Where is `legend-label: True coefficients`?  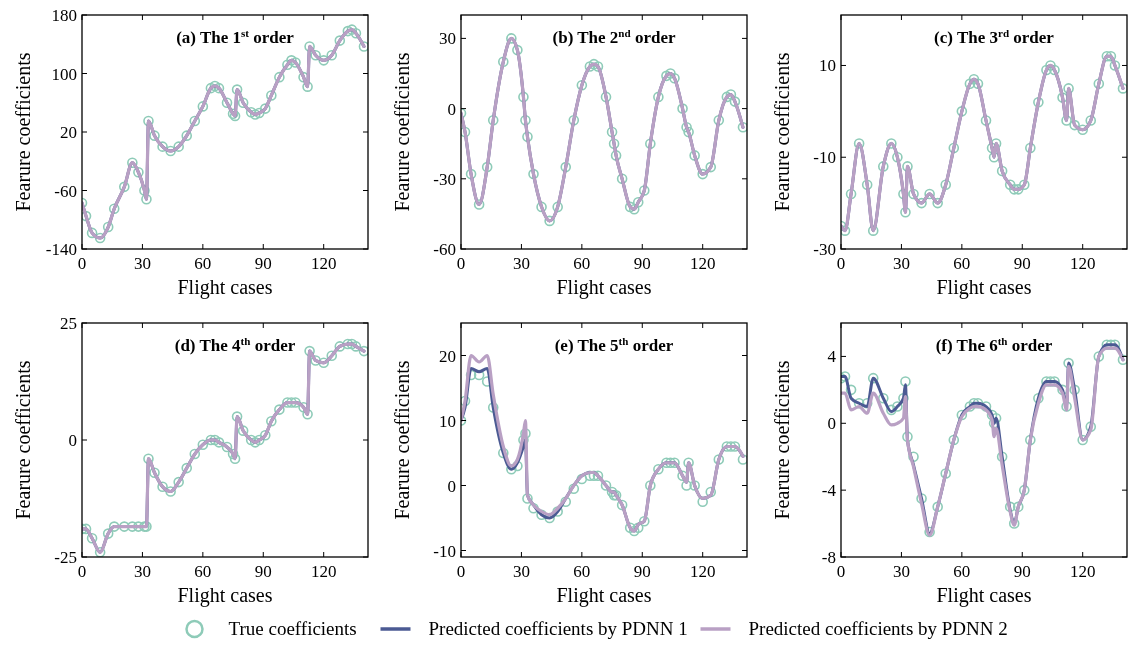
legend-label: True coefficients is located at coordinates (292, 628).